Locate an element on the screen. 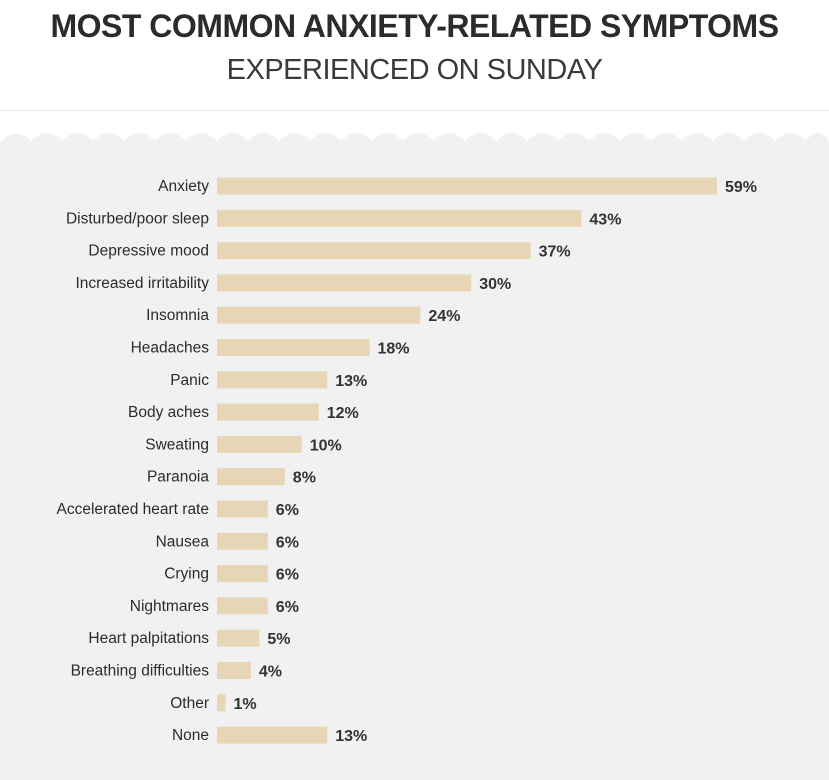  category-label: Anxiety is located at coordinates (183, 186).